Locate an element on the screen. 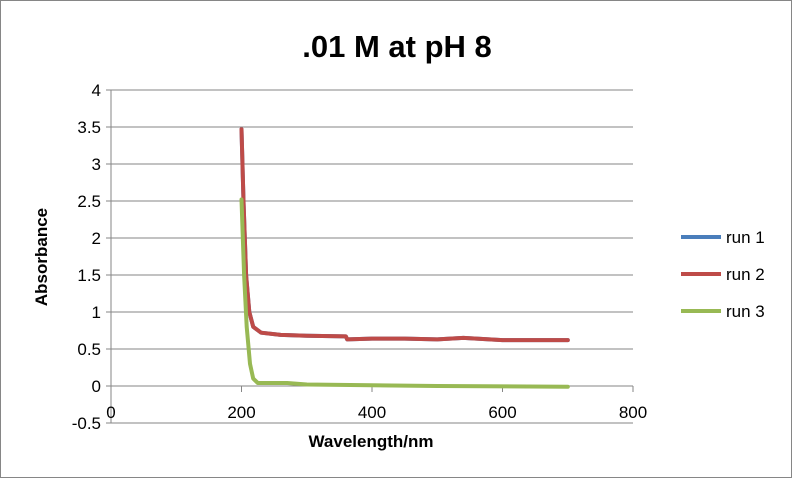 The height and width of the screenshot is (478, 792). y-tick-label: 2.5 is located at coordinates (89, 201).